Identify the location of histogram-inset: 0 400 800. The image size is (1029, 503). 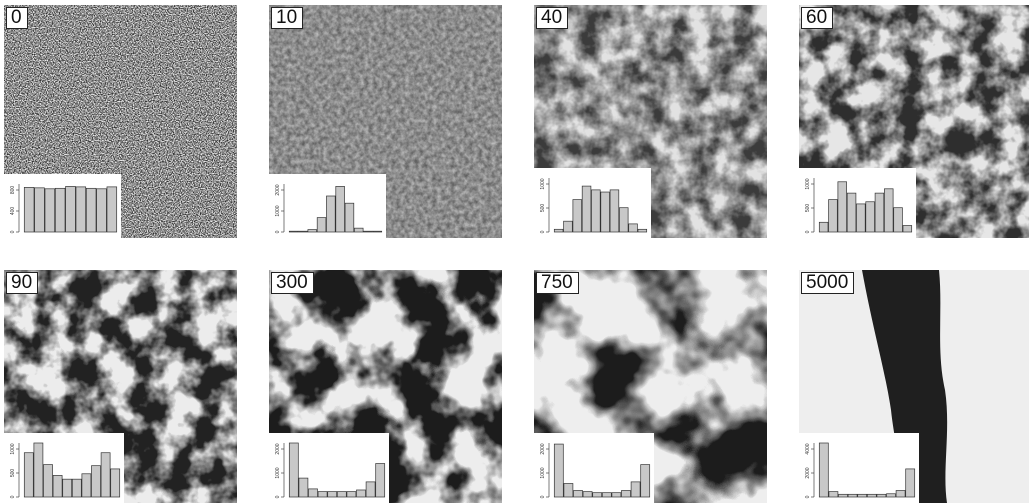
(62, 206).